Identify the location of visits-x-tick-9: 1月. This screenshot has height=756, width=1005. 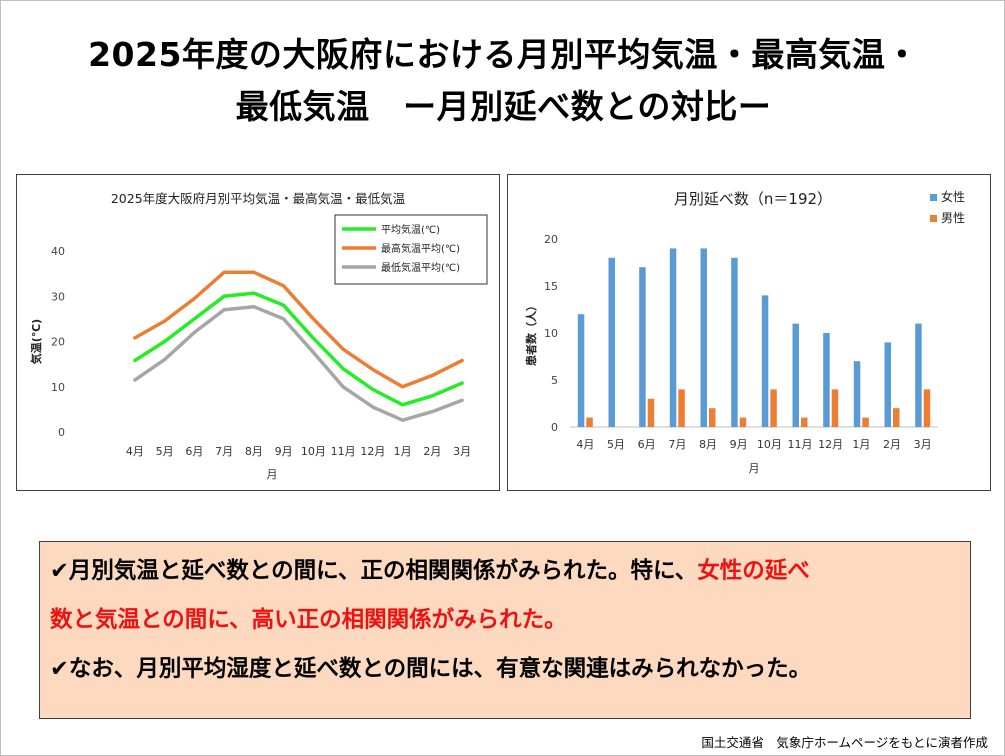
(861, 444).